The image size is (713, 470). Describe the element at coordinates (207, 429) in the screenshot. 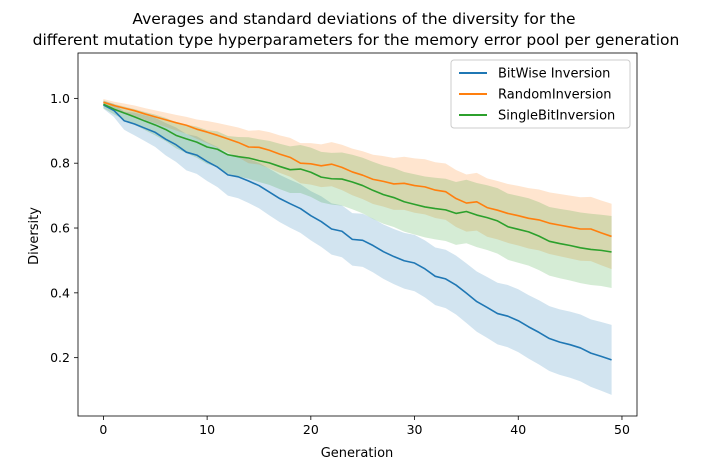

I see `x-tick-label: 10` at that location.